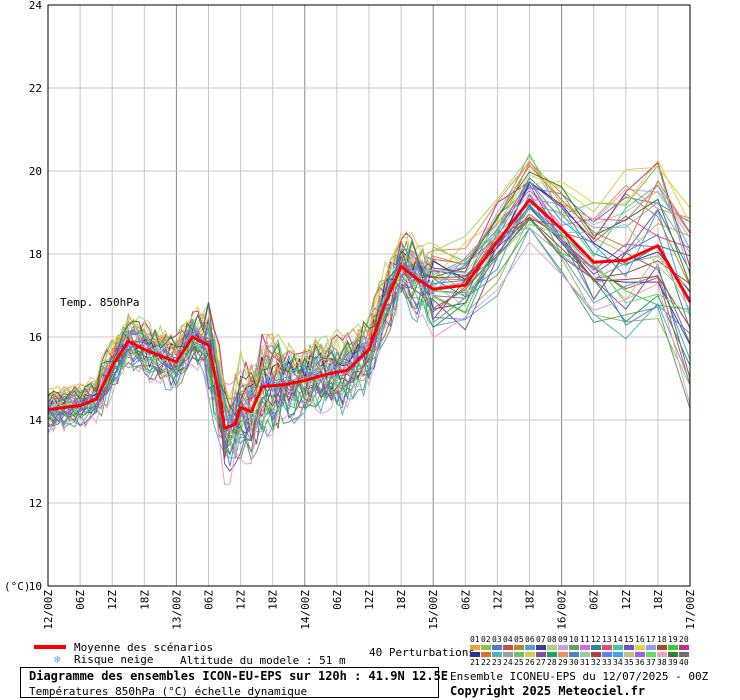 Image resolution: width=740 pixels, height=700 pixels. What do you see at coordinates (673, 639) in the screenshot?
I see `member-number: 19` at bounding box center [673, 639].